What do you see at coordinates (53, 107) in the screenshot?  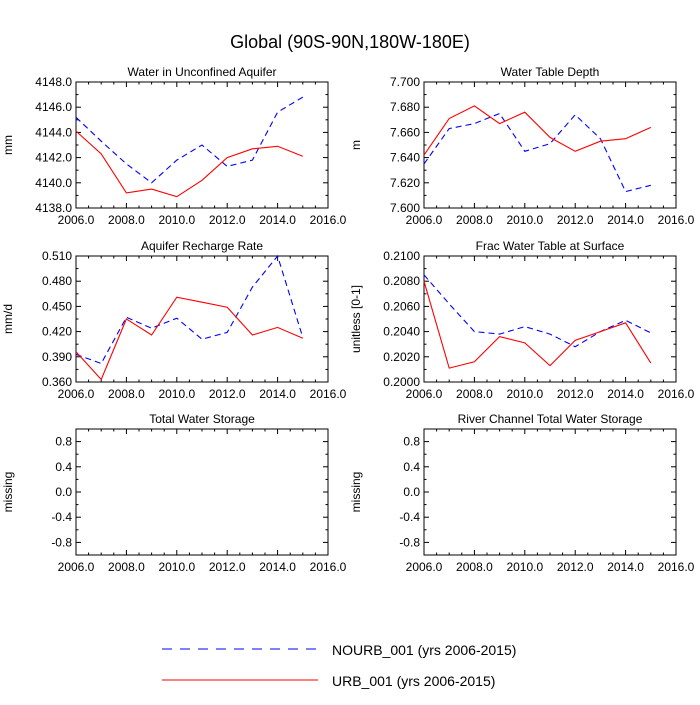 I see `y-tick-label: 4146.0` at bounding box center [53, 107].